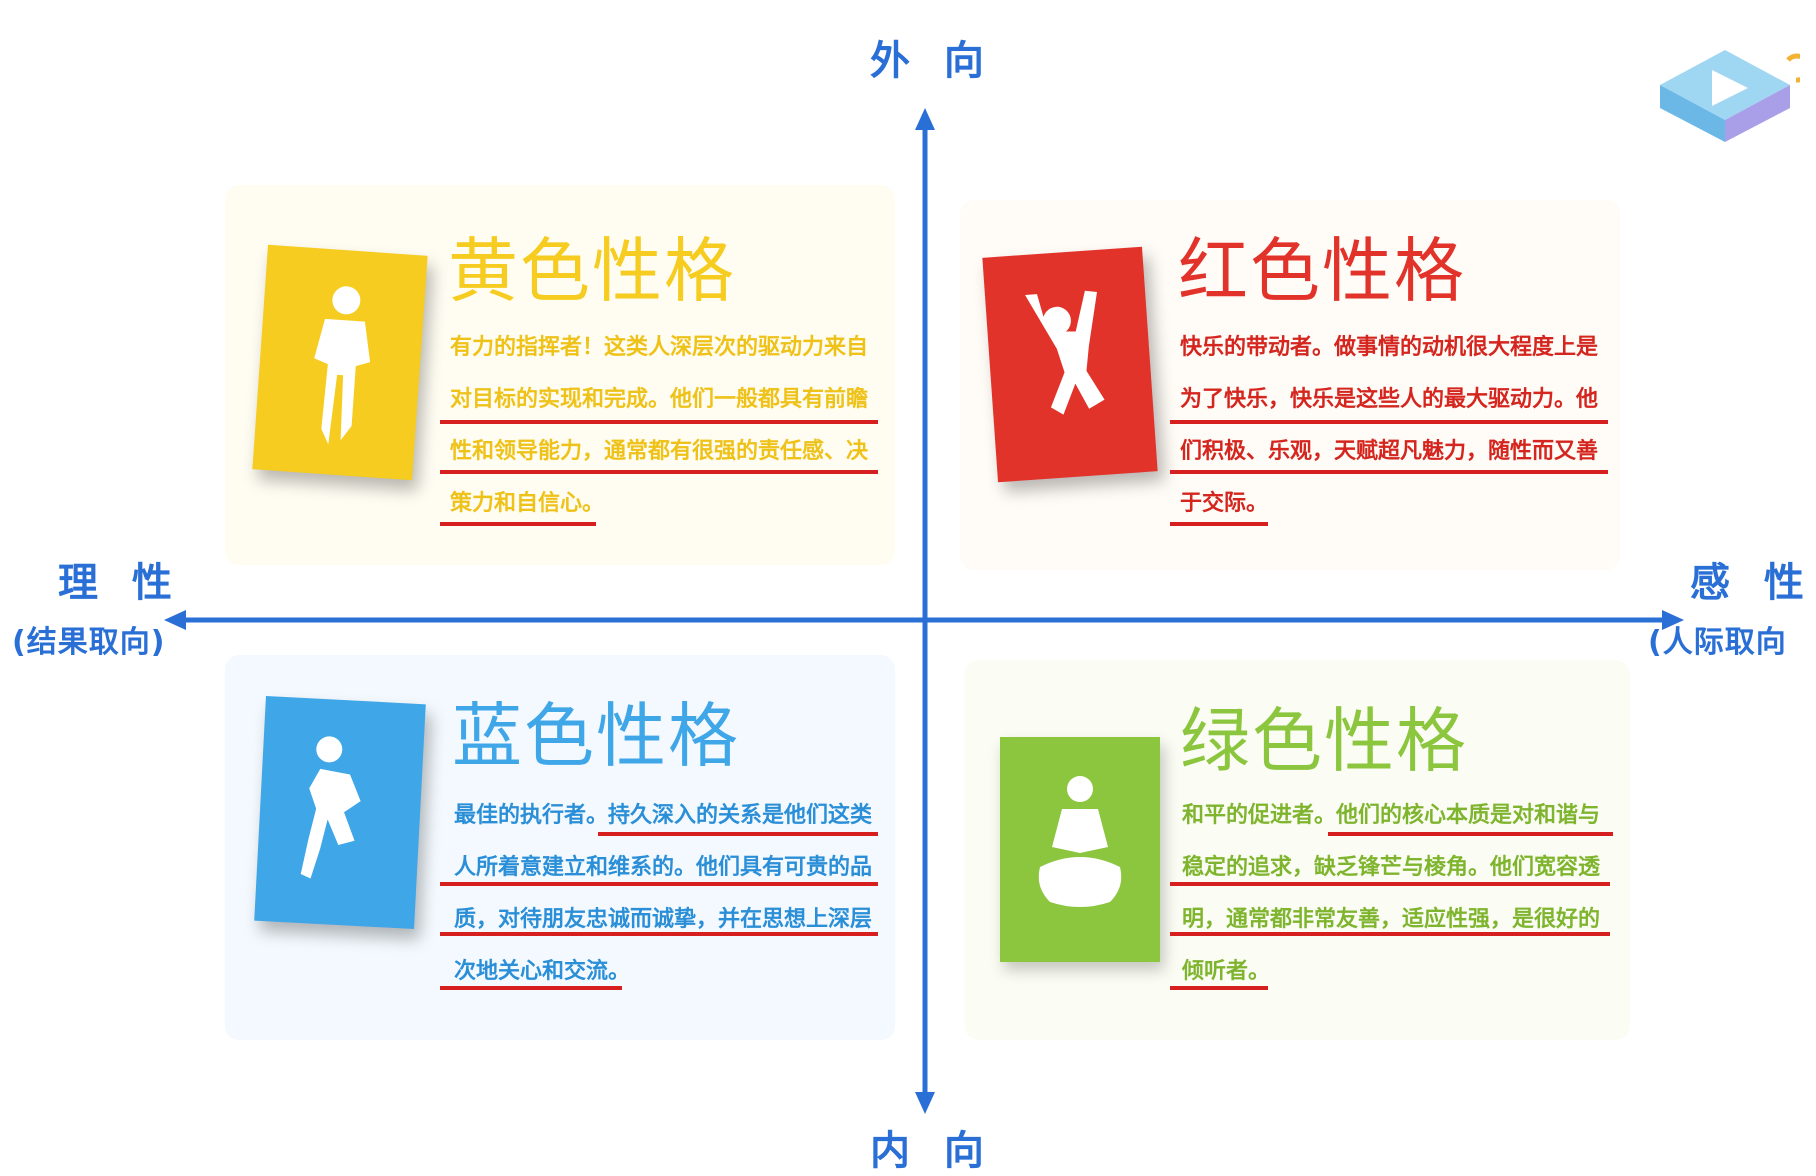 This screenshot has width=1816, height=1176. I want to click on quadrant-yellow-title: 黄色性格, so click(592, 271).